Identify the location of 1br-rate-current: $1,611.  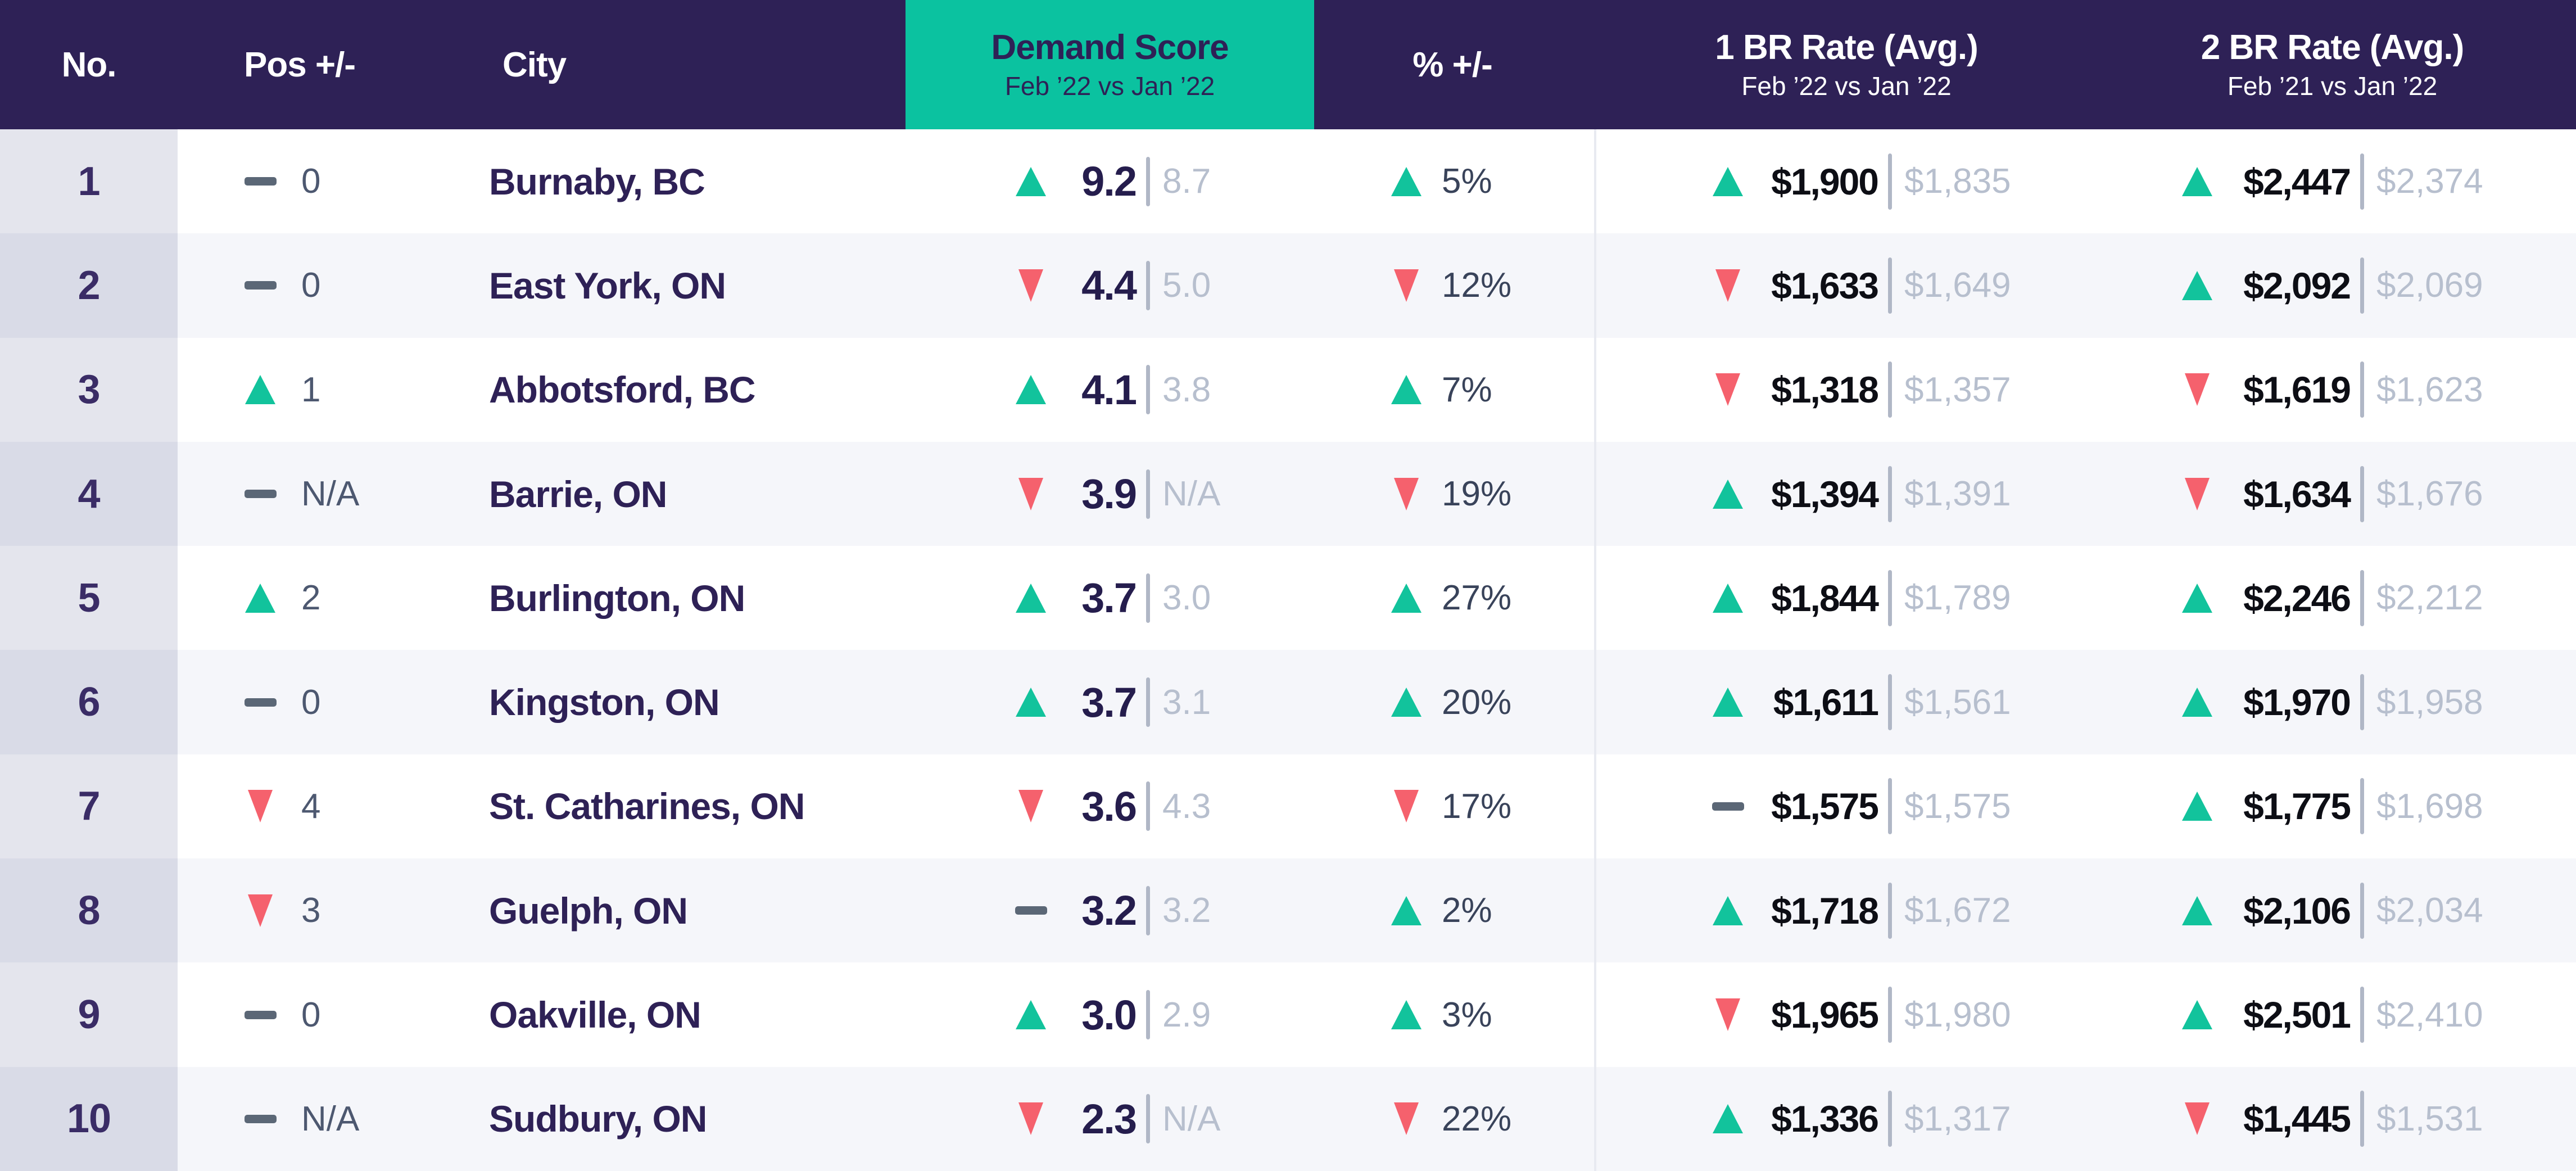
(1826, 702).